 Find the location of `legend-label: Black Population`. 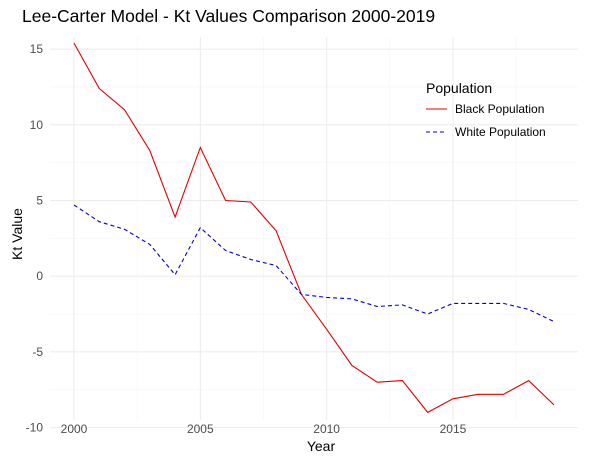

legend-label: Black Population is located at coordinates (499, 109).